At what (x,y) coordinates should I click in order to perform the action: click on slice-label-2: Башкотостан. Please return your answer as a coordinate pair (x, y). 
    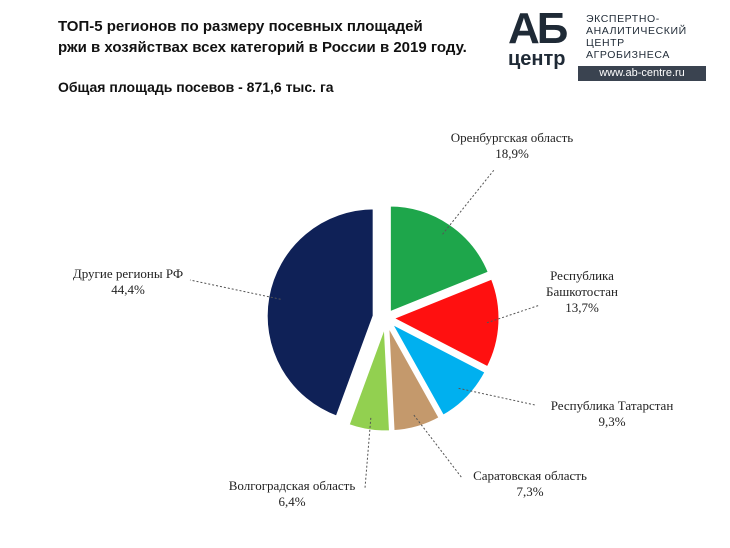
    Looking at the image, I should click on (582, 291).